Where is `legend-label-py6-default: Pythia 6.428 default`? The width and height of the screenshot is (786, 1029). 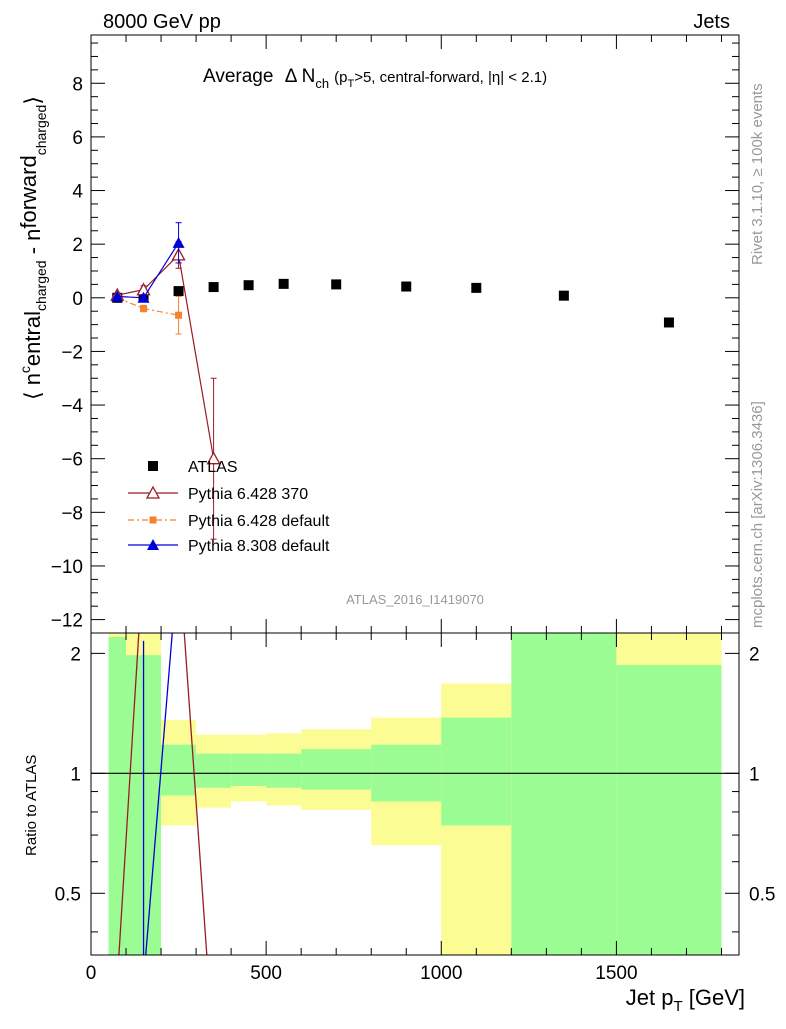 legend-label-py6-default: Pythia 6.428 default is located at coordinates (259, 521).